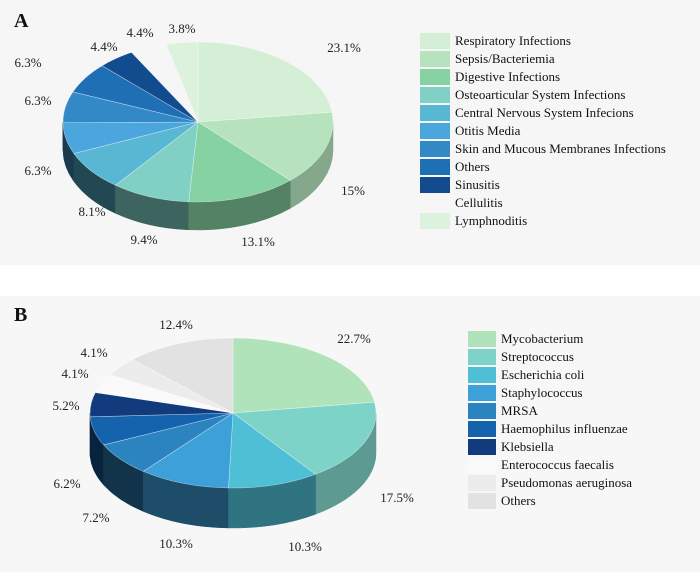  Describe the element at coordinates (265, 82) in the screenshot. I see `pie-slice-respiratory-infections` at that location.